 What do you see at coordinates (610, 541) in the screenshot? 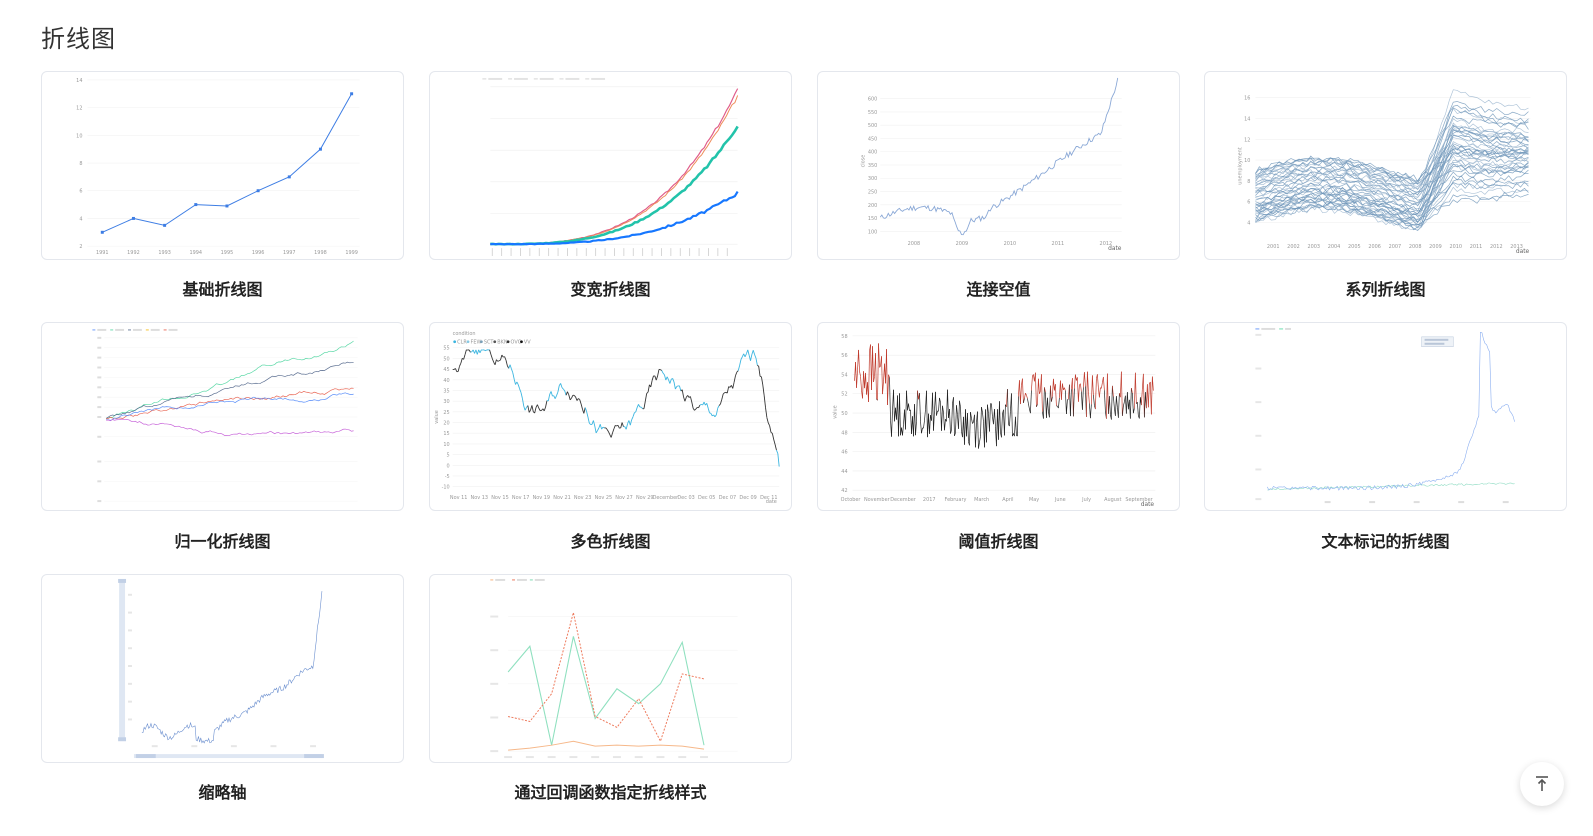
I see `card-label-multicolor-line: 多色折线图` at bounding box center [610, 541].